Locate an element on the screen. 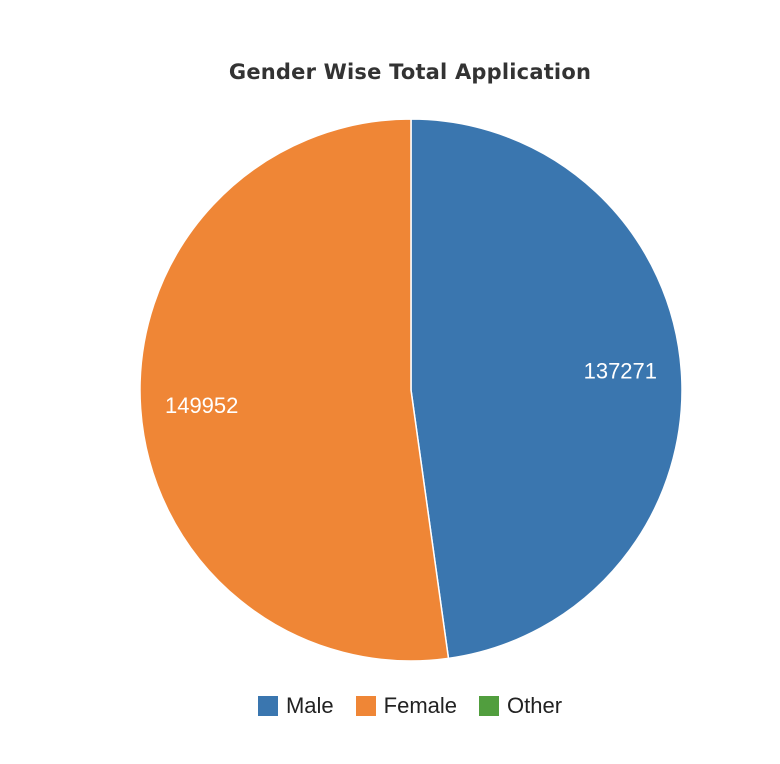 Image resolution: width=780 pixels, height=764 pixels. legend-label-female: Female is located at coordinates (420, 705).